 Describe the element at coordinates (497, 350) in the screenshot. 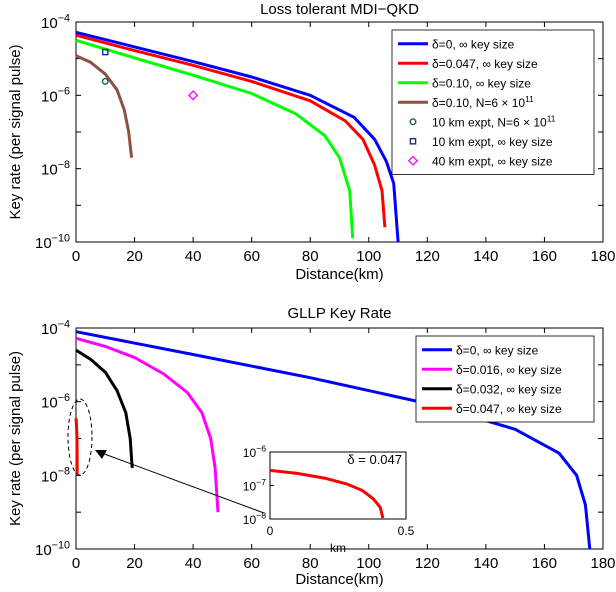

I see `panel-2-legend-label: δ=0, ∞ key size` at that location.